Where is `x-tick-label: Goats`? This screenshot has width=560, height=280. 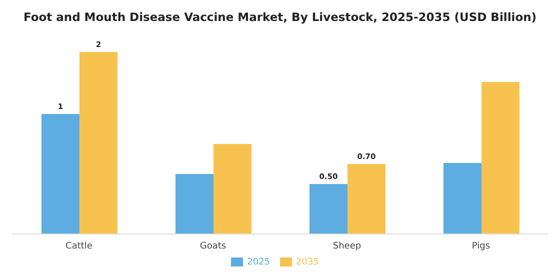
x-tick-label: Goats is located at coordinates (213, 246).